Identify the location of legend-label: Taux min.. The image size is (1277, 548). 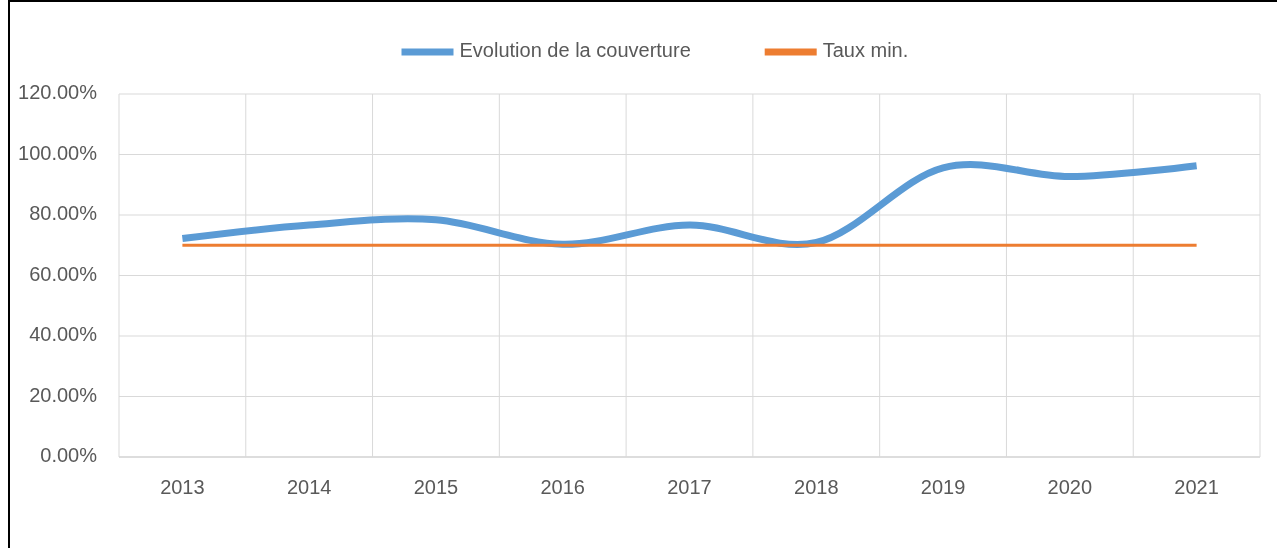
(865, 50).